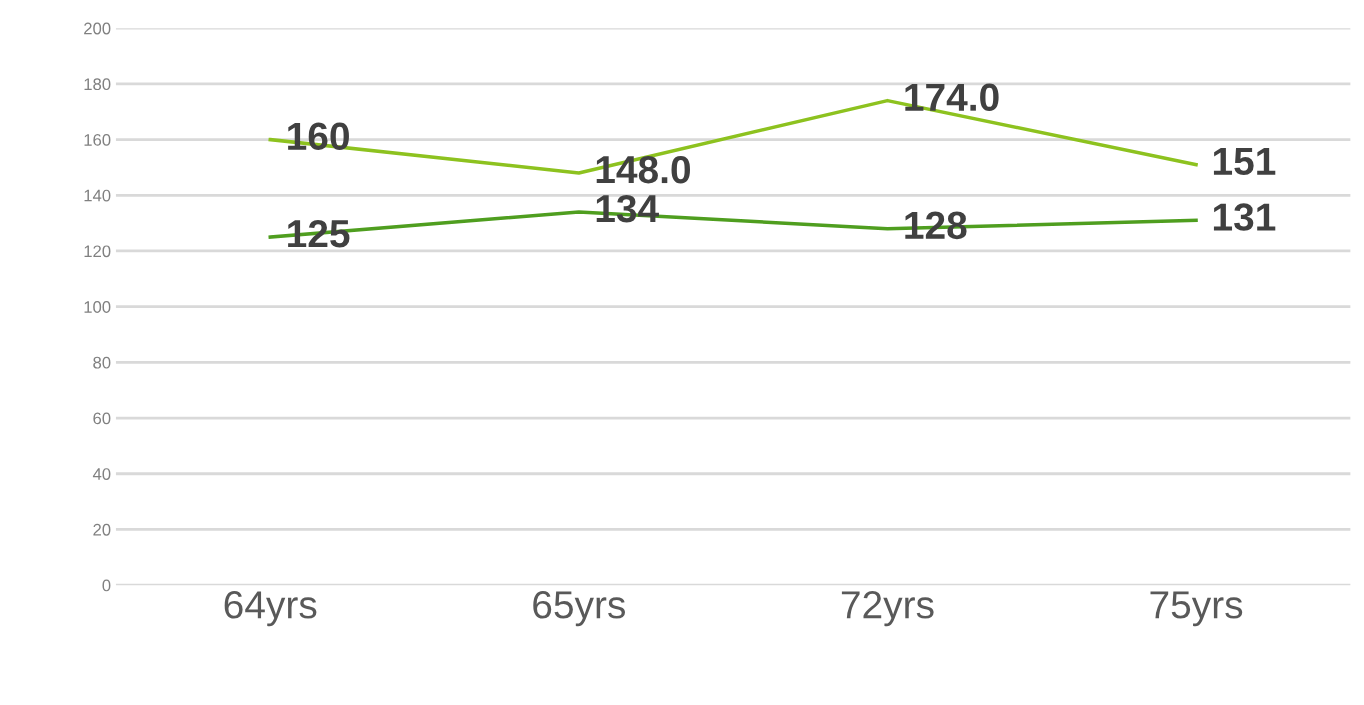 This screenshot has width=1364, height=705. What do you see at coordinates (106, 585) in the screenshot?
I see `y-tick-label: 0` at bounding box center [106, 585].